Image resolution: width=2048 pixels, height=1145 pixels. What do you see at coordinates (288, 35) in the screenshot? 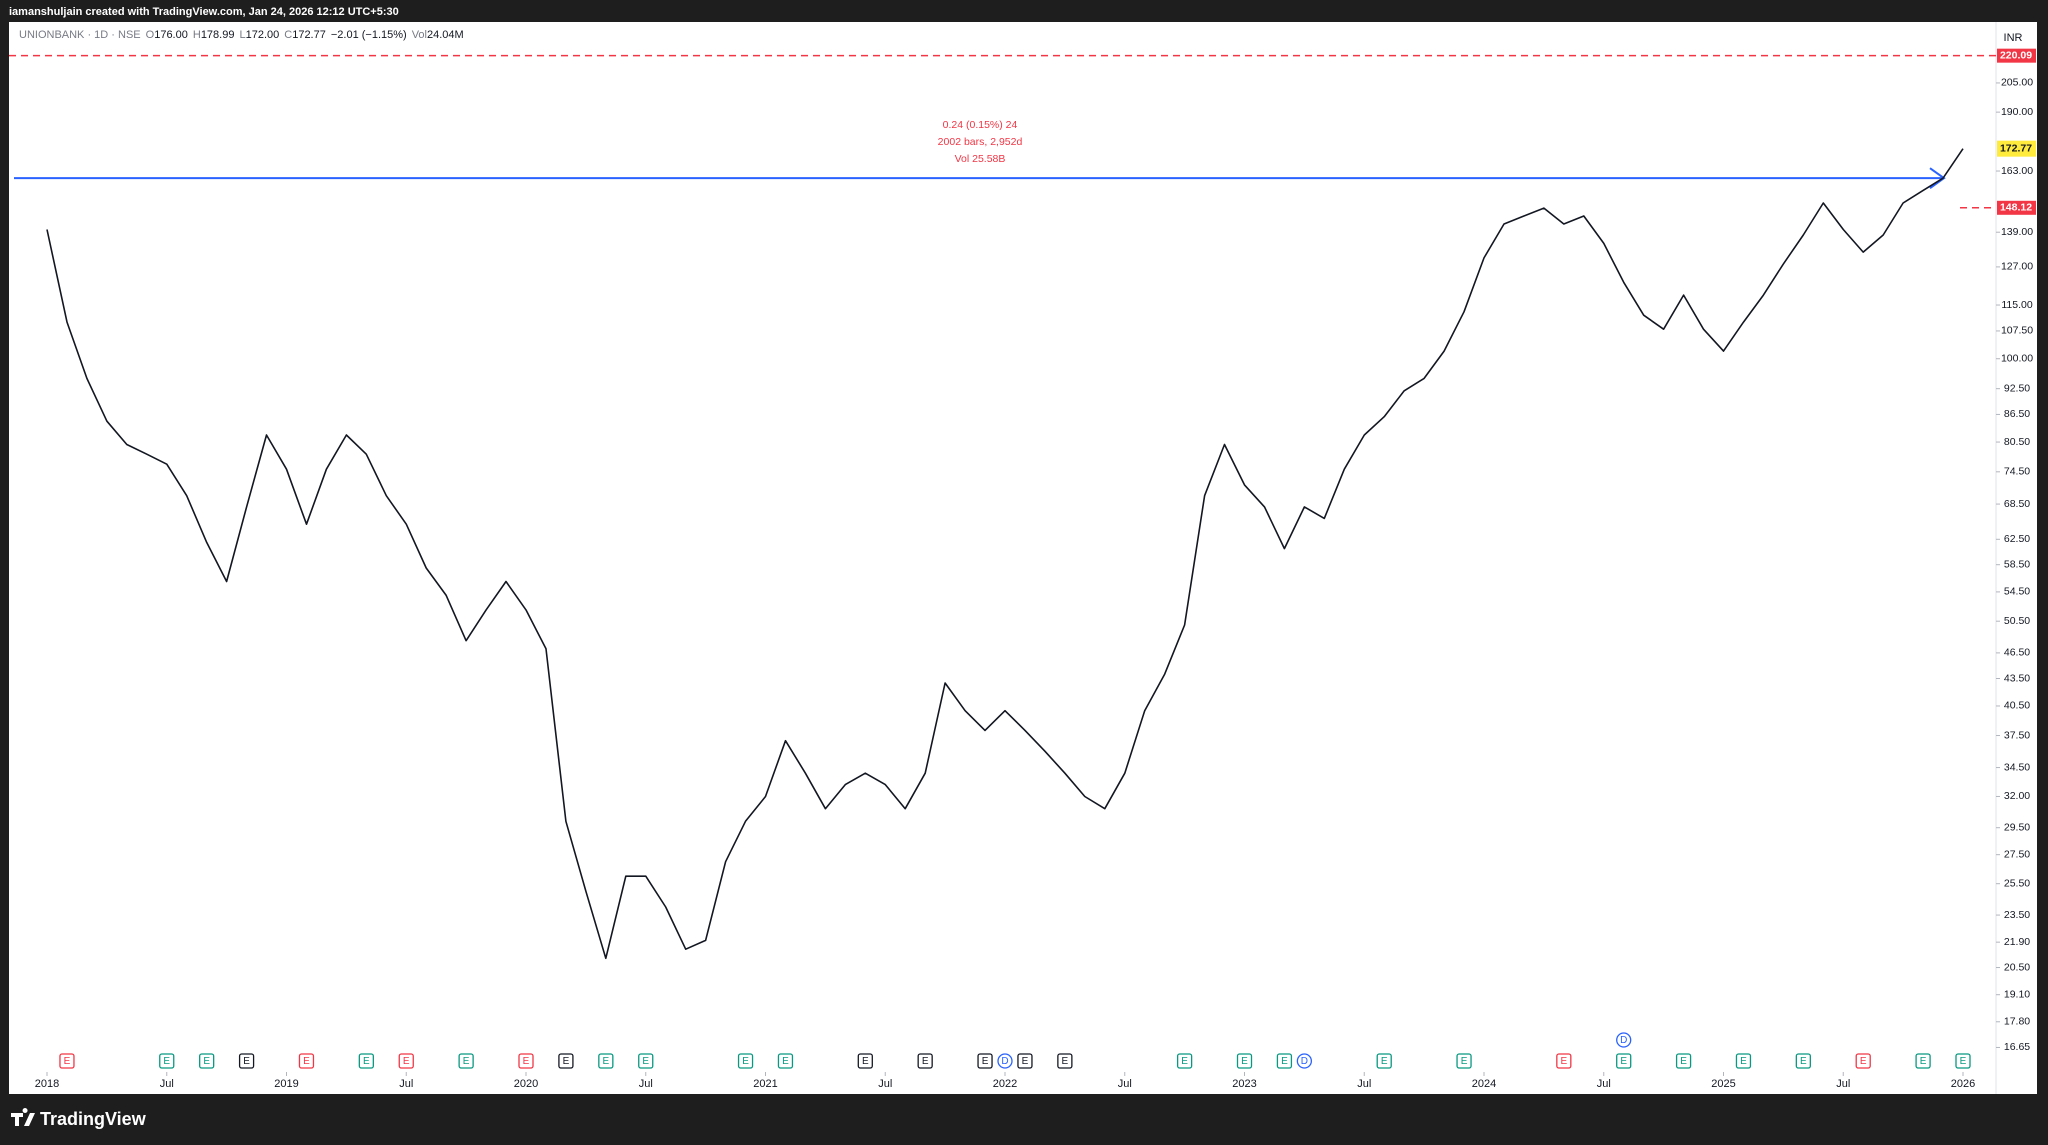
I see `quote-label: C` at bounding box center [288, 35].